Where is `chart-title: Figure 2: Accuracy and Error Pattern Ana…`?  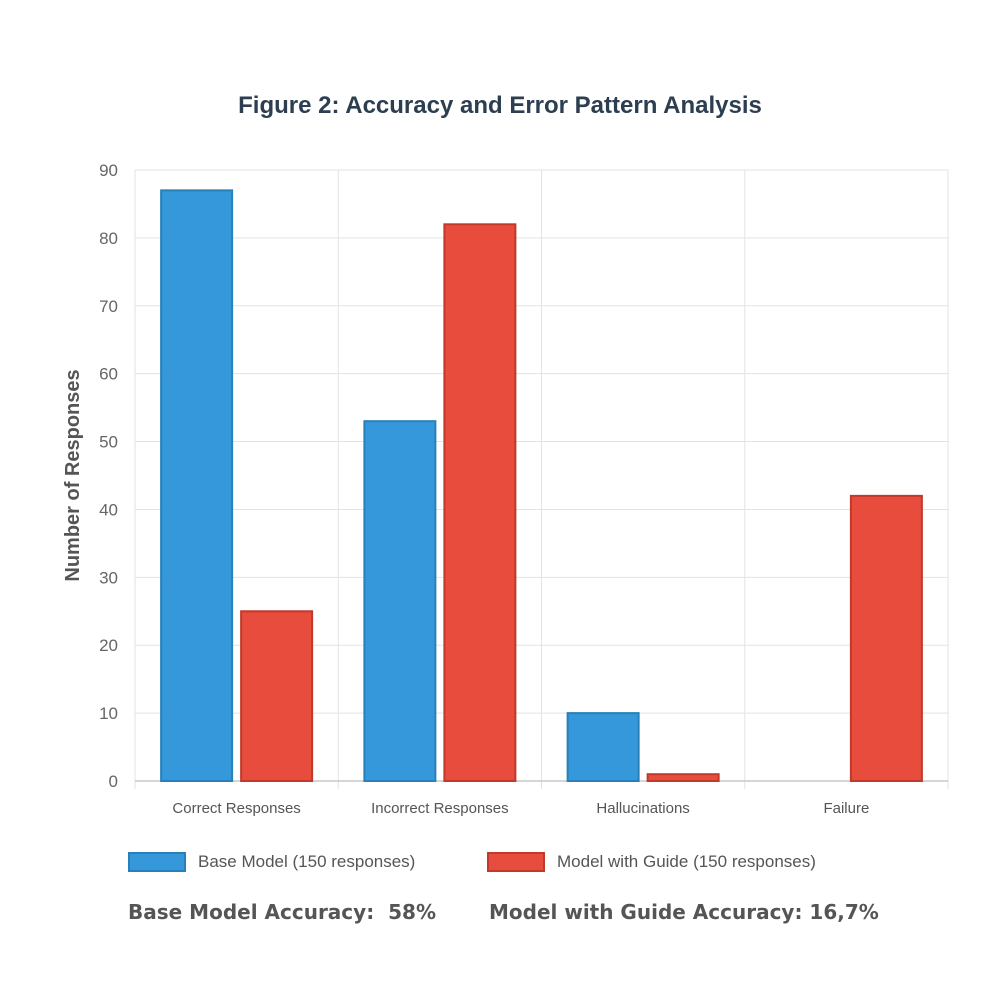
chart-title: Figure 2: Accuracy and Error Pattern Ana… is located at coordinates (500, 105).